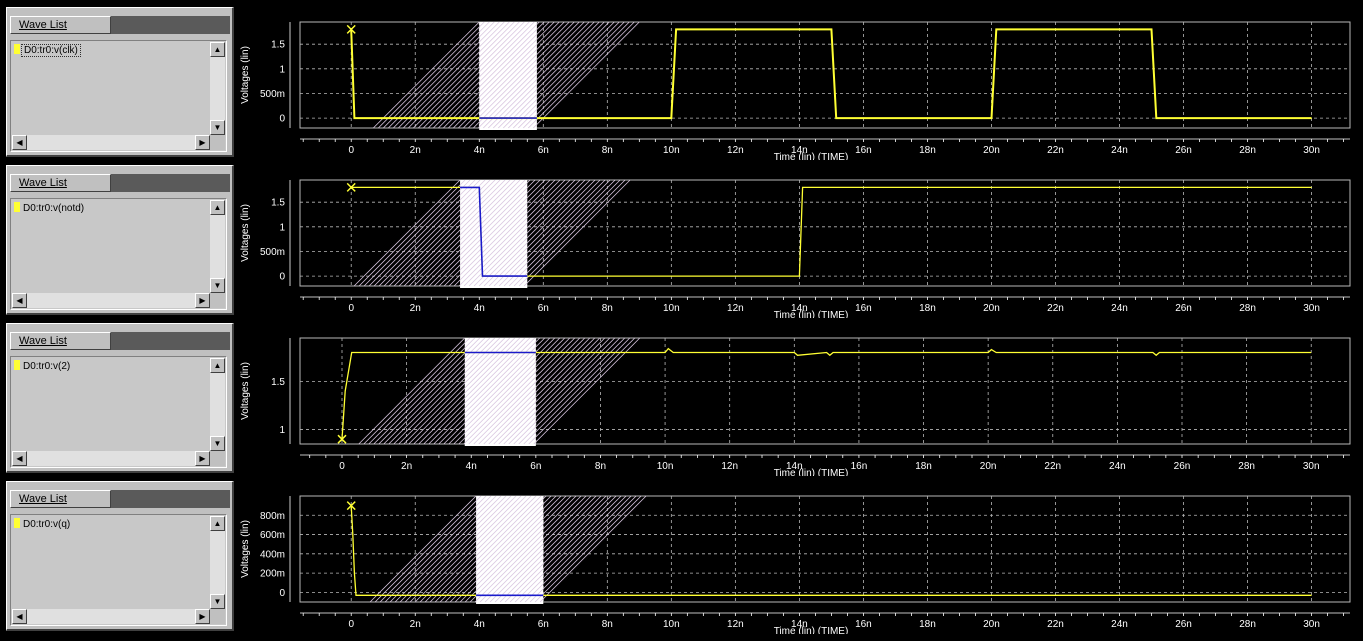 The image size is (1363, 641). Describe the element at coordinates (543, 624) in the screenshot. I see `x-tick-label: 6n` at that location.